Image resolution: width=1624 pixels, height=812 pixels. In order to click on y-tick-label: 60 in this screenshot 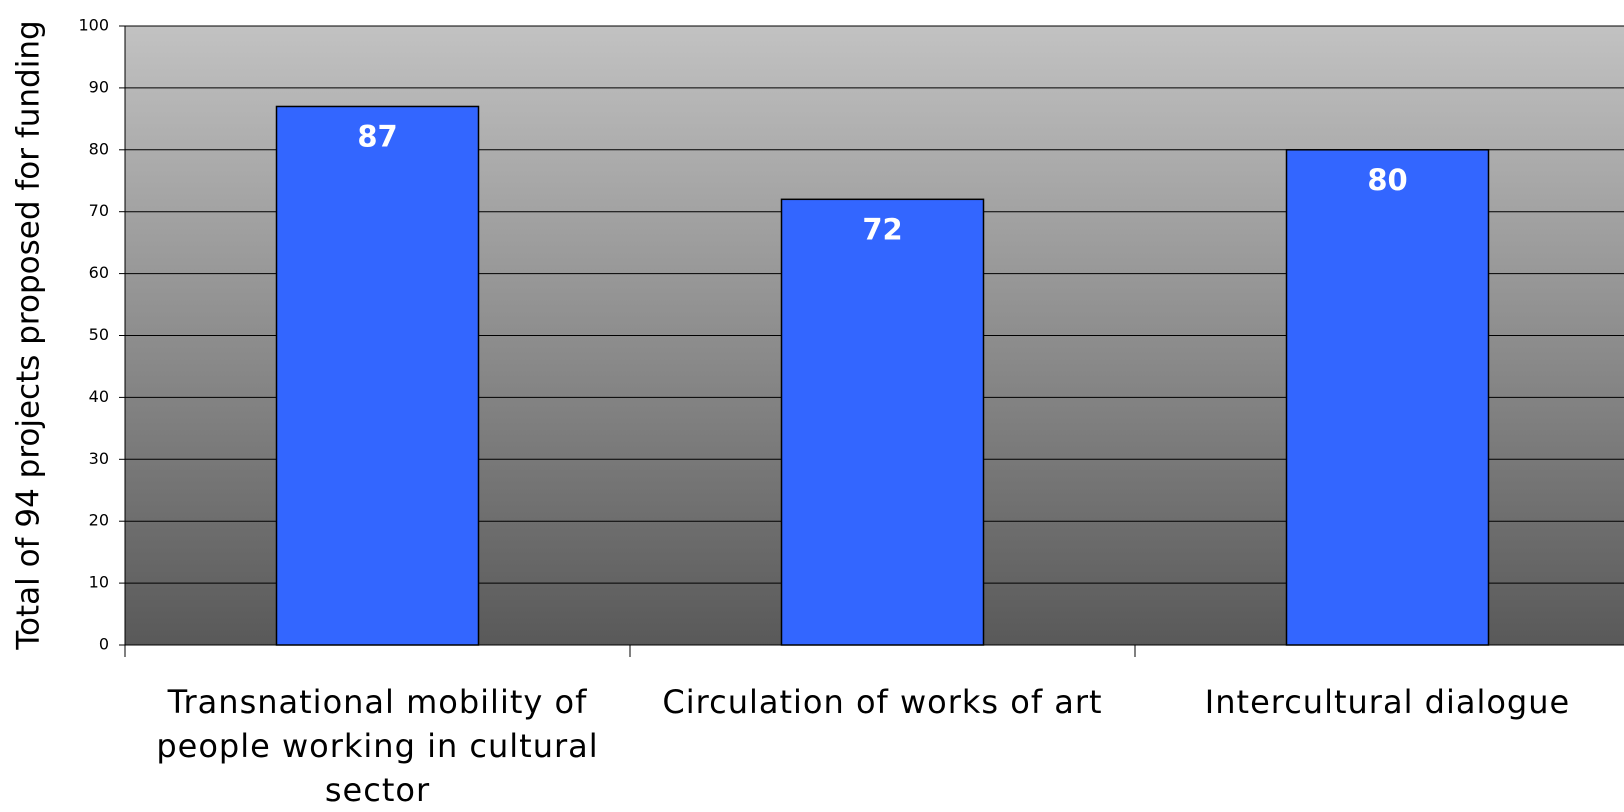, I will do `click(99, 272)`.